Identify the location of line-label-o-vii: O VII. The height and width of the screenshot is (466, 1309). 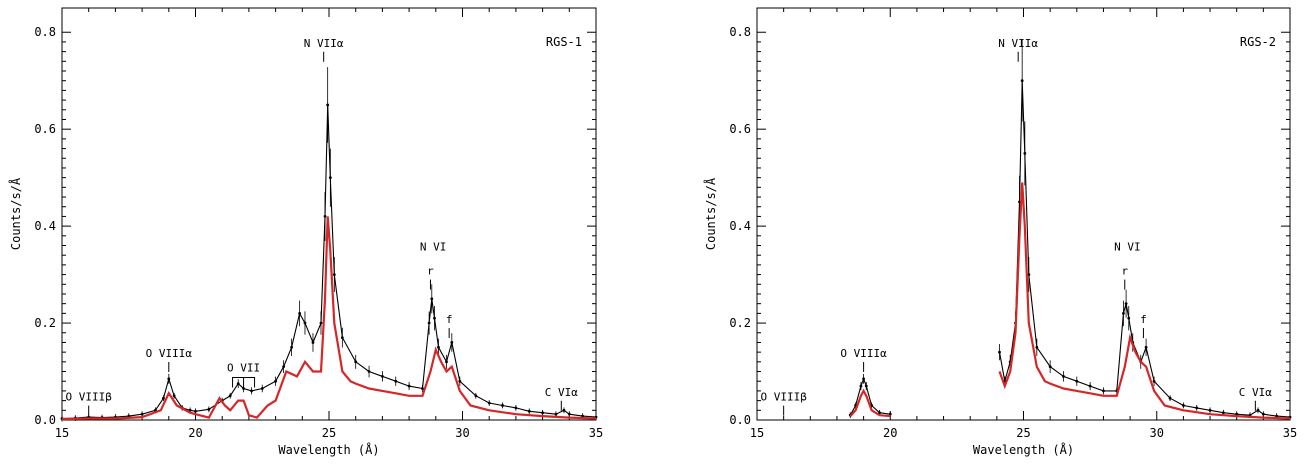
(243, 375).